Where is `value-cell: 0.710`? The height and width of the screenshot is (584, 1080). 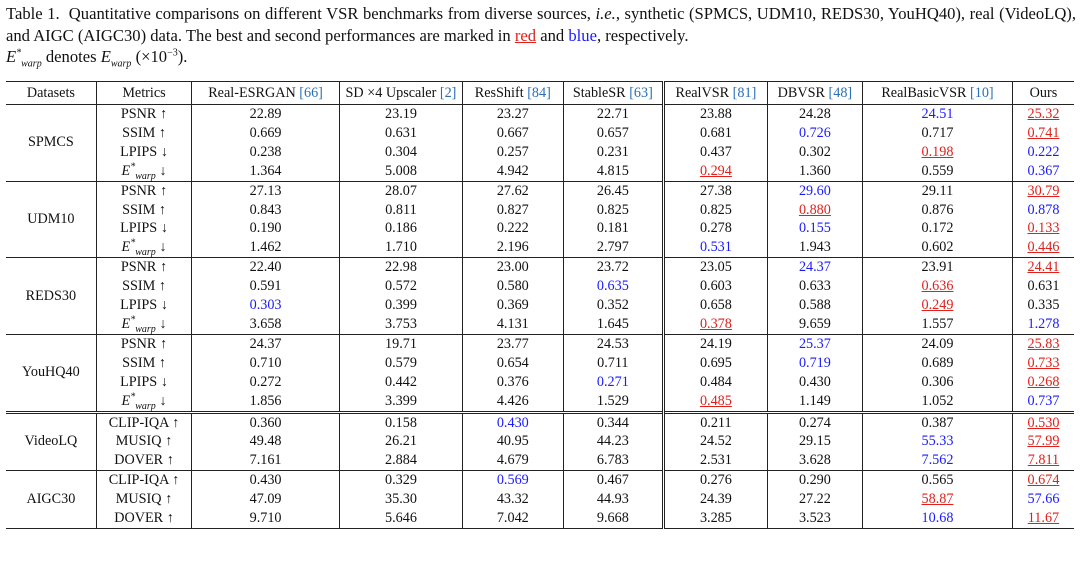
value-cell: 0.710 is located at coordinates (265, 363).